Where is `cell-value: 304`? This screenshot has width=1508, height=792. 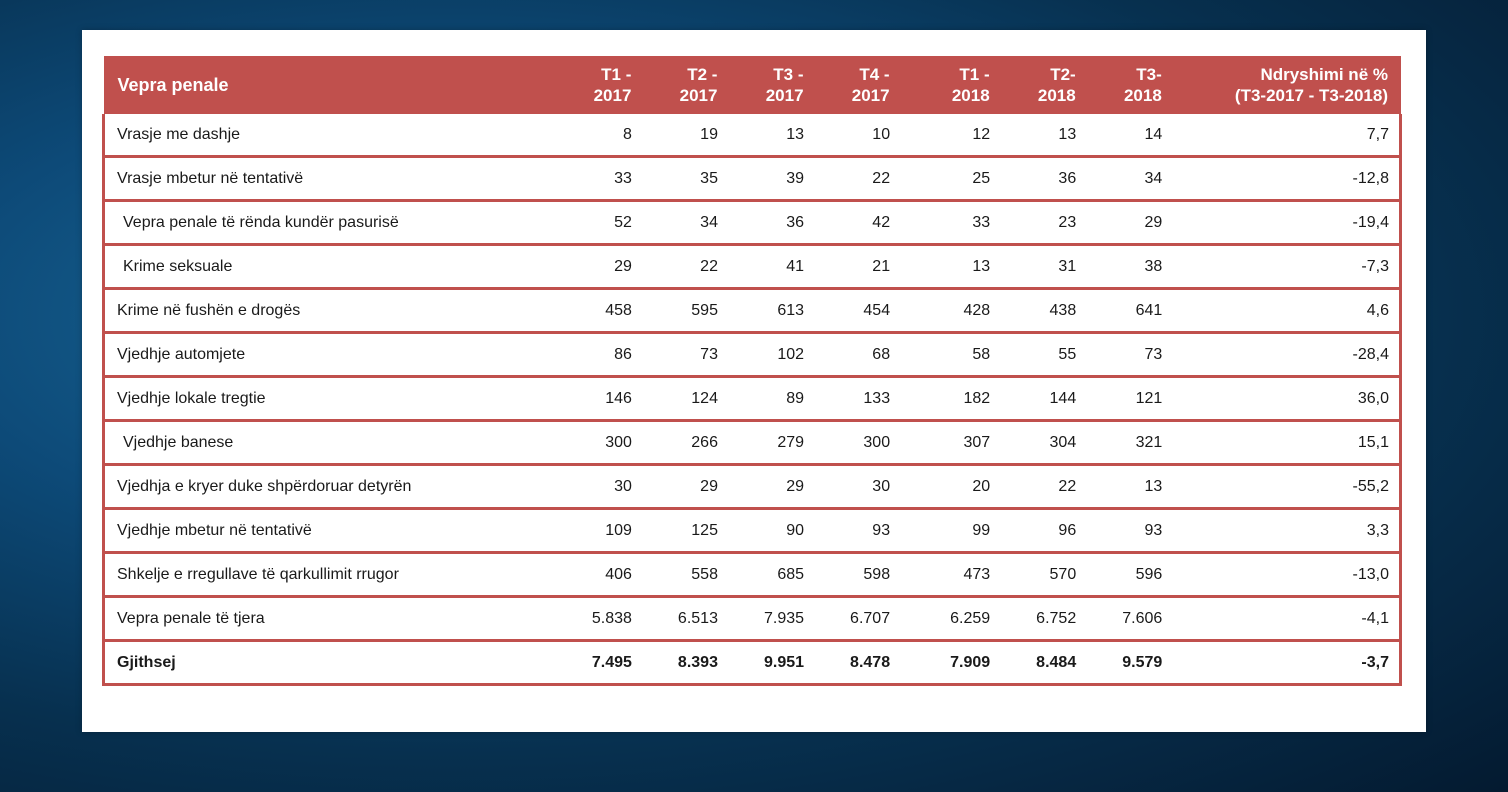
cell-value: 304 is located at coordinates (1039, 443).